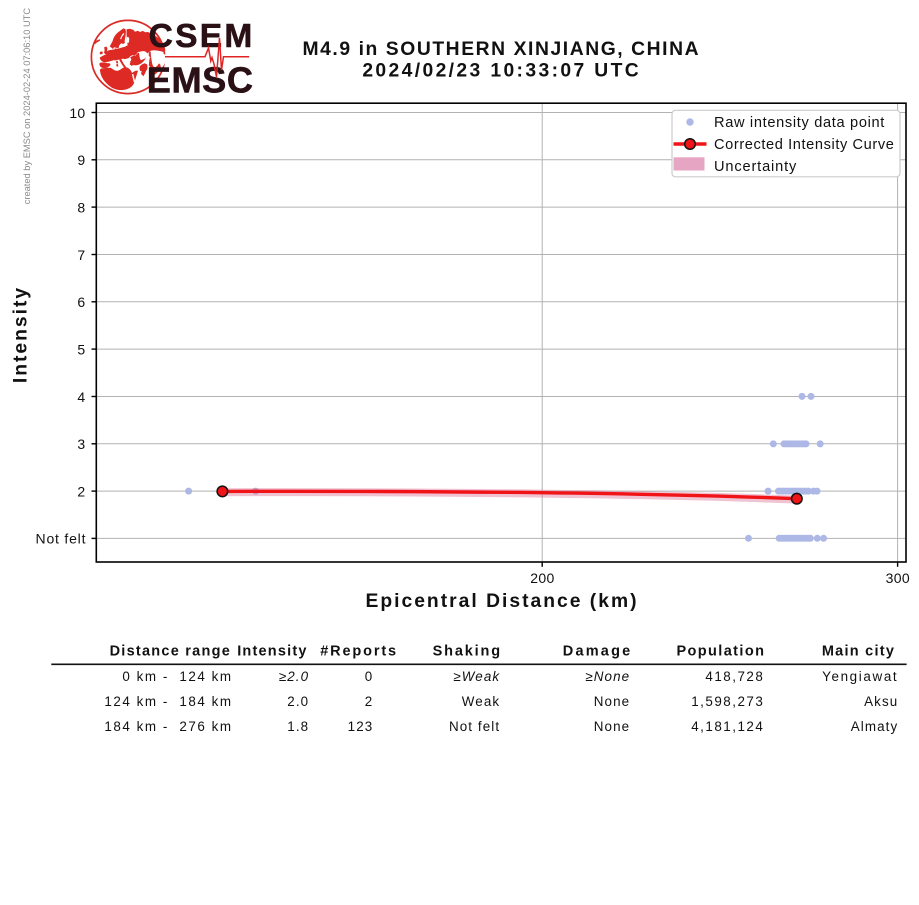 The image size is (919, 905). Describe the element at coordinates (476, 676) in the screenshot. I see `svg-text: ≥Weak` at that location.